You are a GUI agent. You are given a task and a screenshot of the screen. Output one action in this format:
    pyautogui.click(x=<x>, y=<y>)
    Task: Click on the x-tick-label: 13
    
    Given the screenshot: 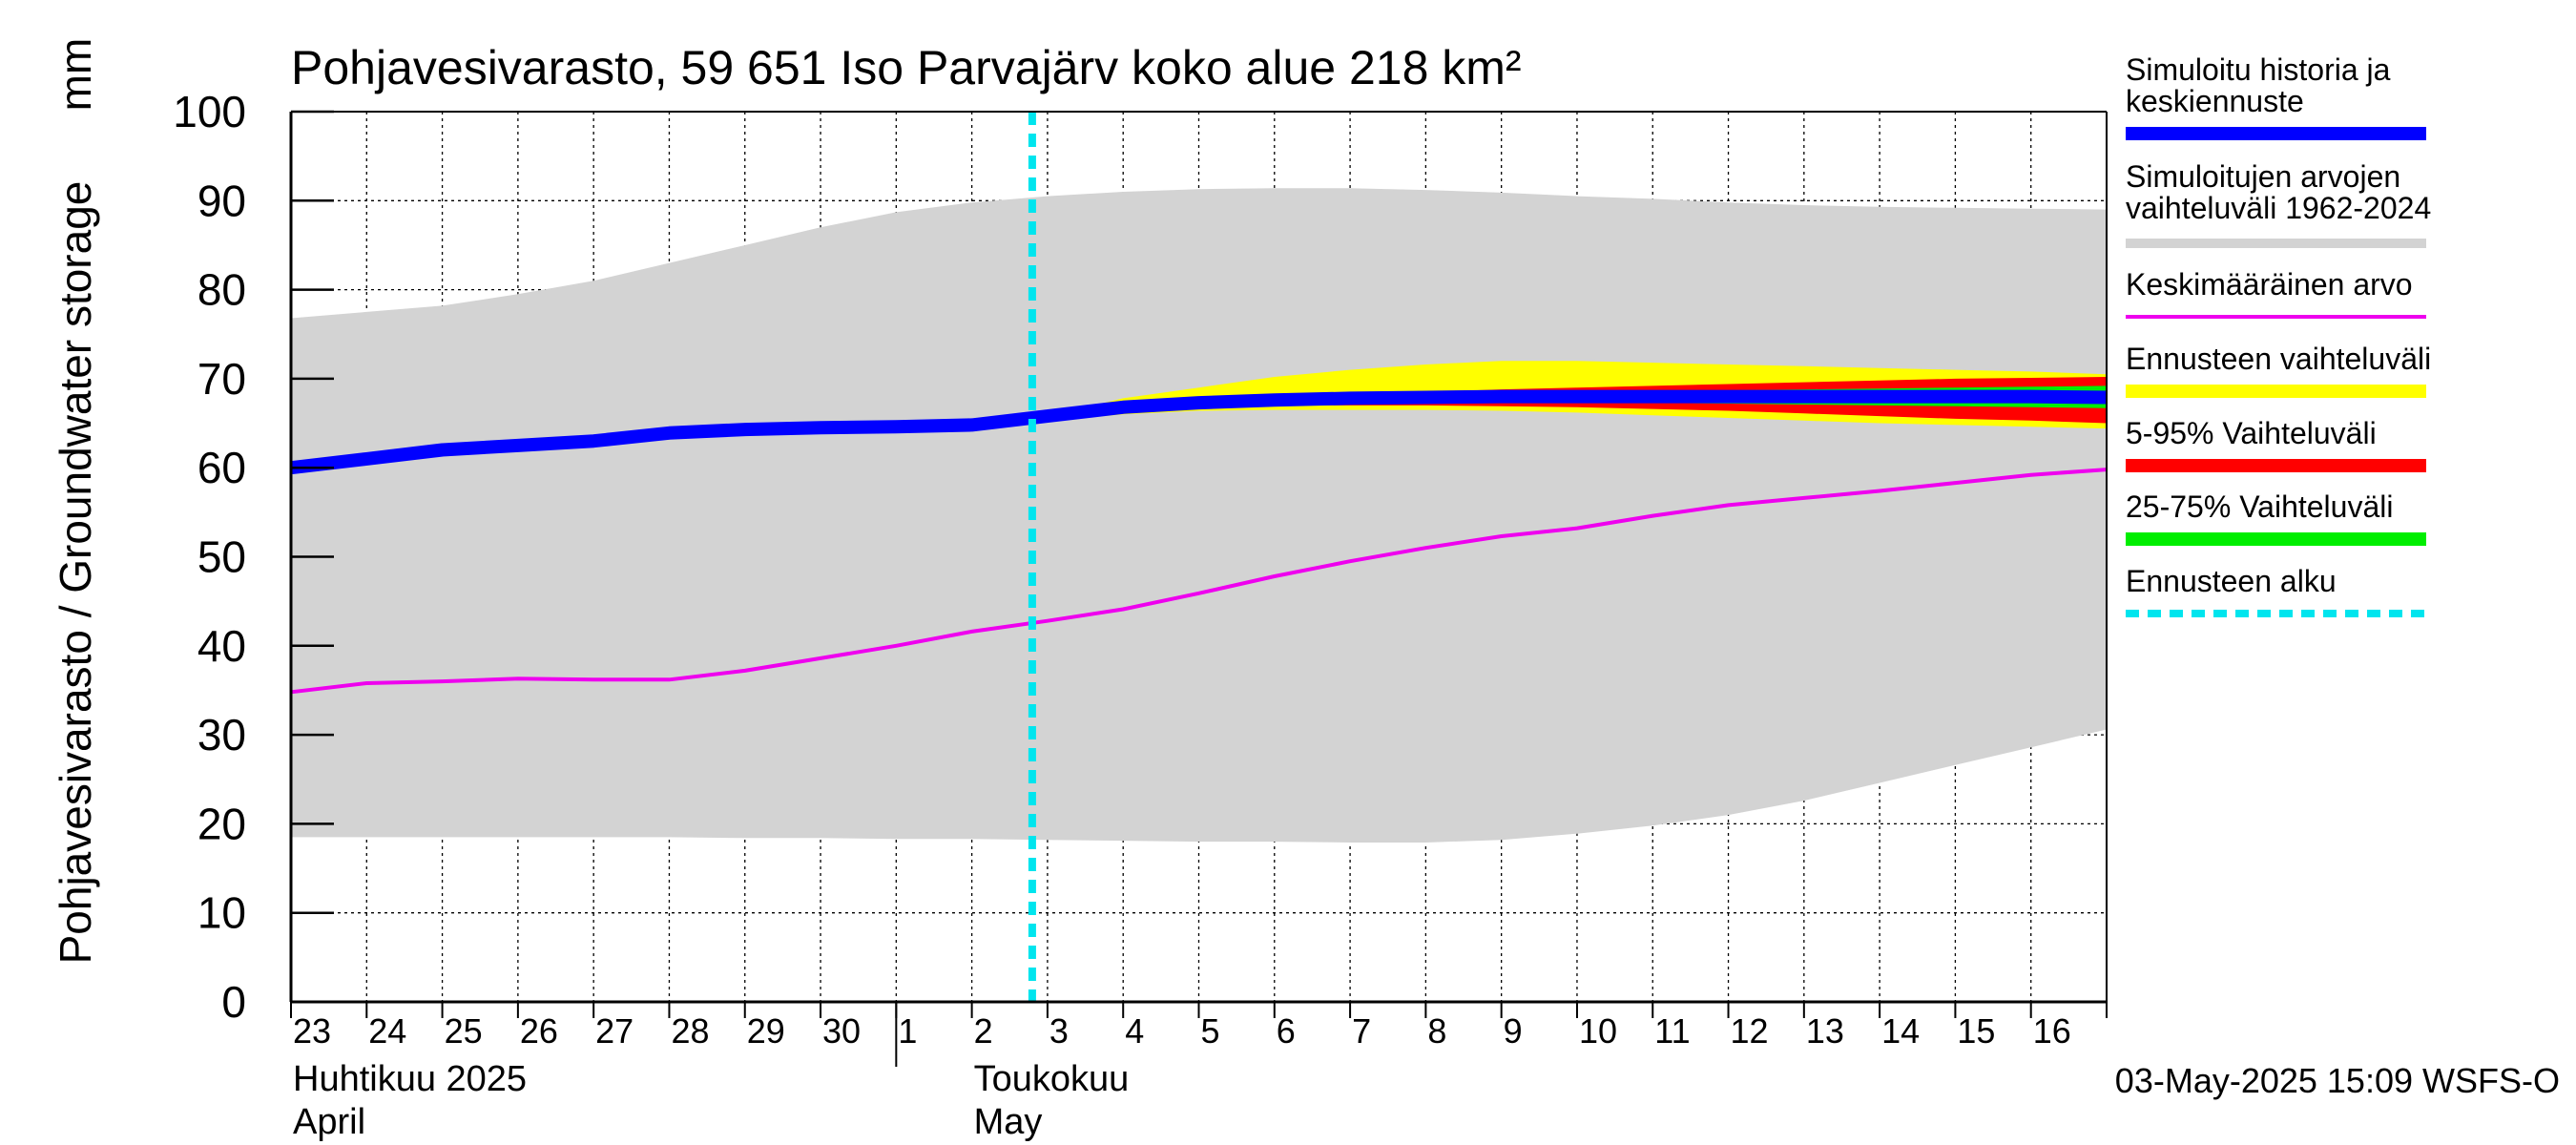 What is the action you would take?
    pyautogui.click(x=1825, y=1031)
    